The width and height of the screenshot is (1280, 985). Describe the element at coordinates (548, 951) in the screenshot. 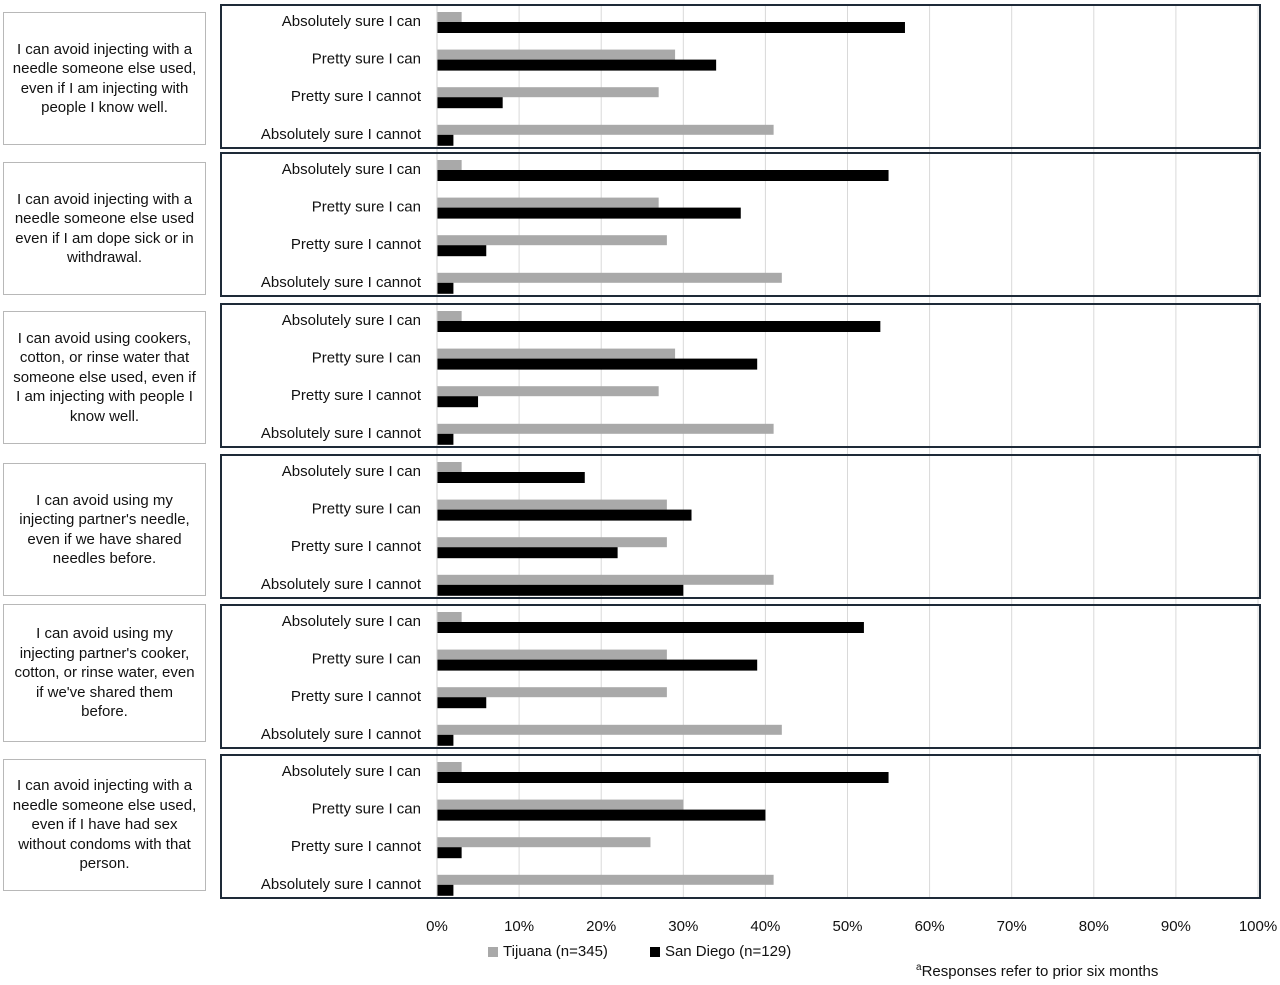

I see `legend-item-tijuana: Tijuana (n=345)` at that location.